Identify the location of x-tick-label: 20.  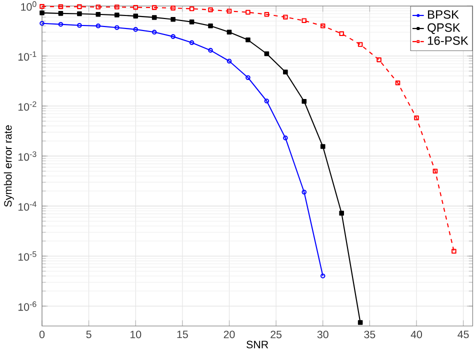
(229, 334).